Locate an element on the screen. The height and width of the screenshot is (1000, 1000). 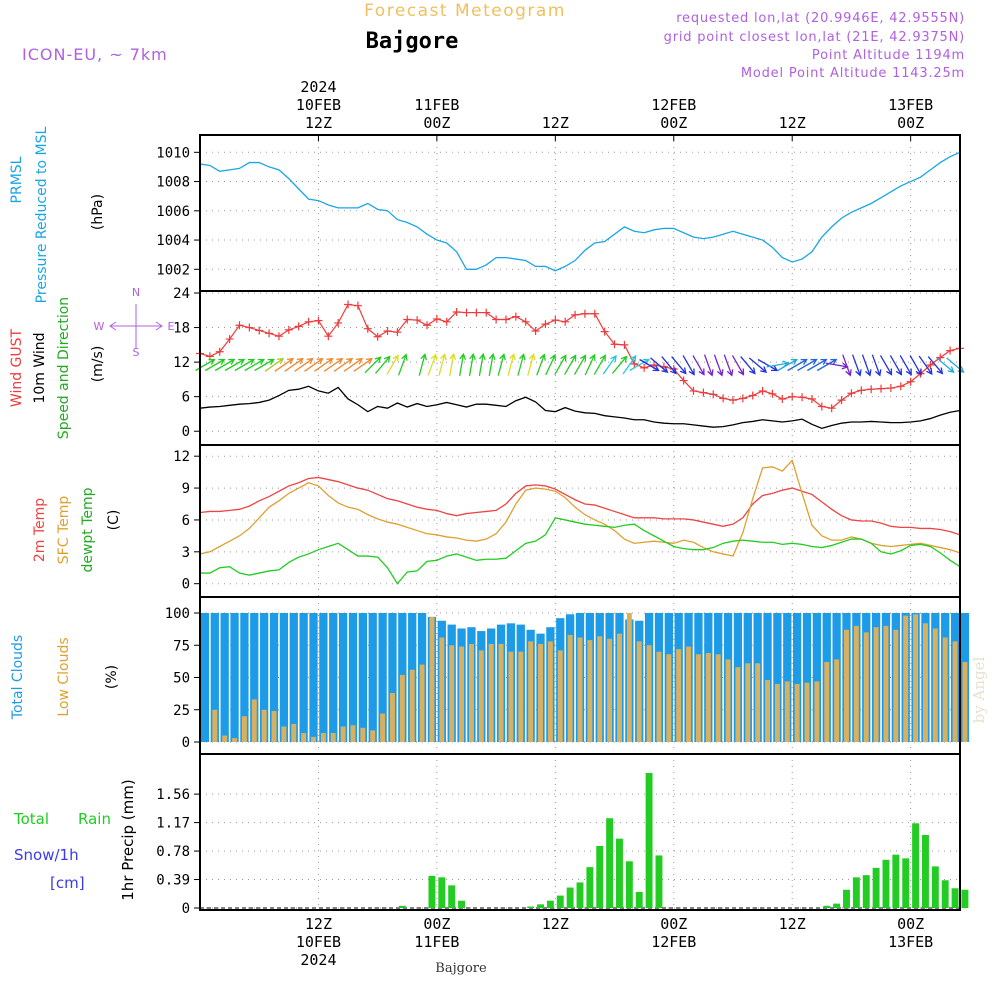
compass-w: W is located at coordinates (99, 326).